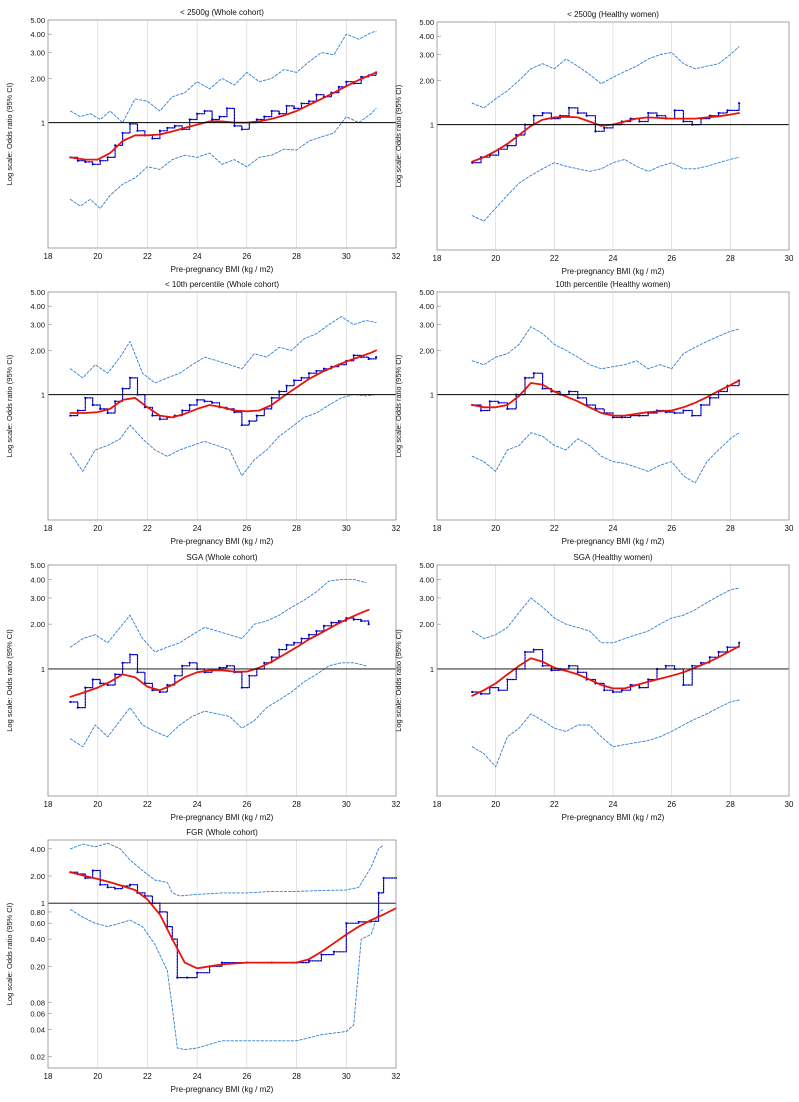 The height and width of the screenshot is (1102, 799). What do you see at coordinates (222, 12) in the screenshot?
I see `chart-title: < 2500g (Whole cohort)` at bounding box center [222, 12].